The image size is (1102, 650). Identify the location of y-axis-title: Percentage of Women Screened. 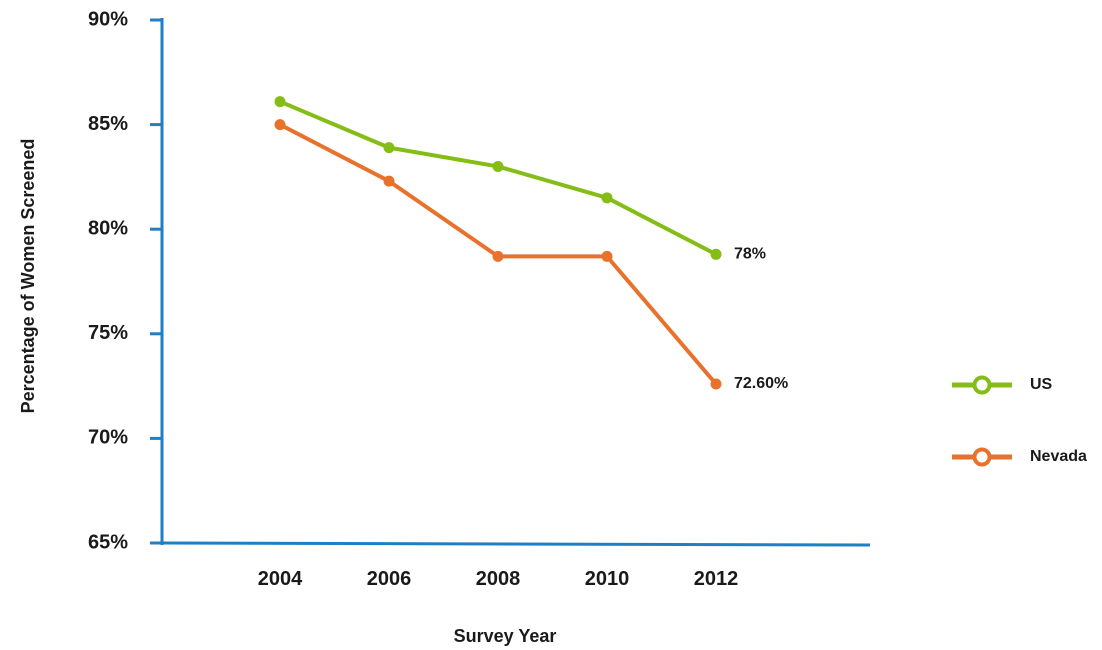
(28, 276).